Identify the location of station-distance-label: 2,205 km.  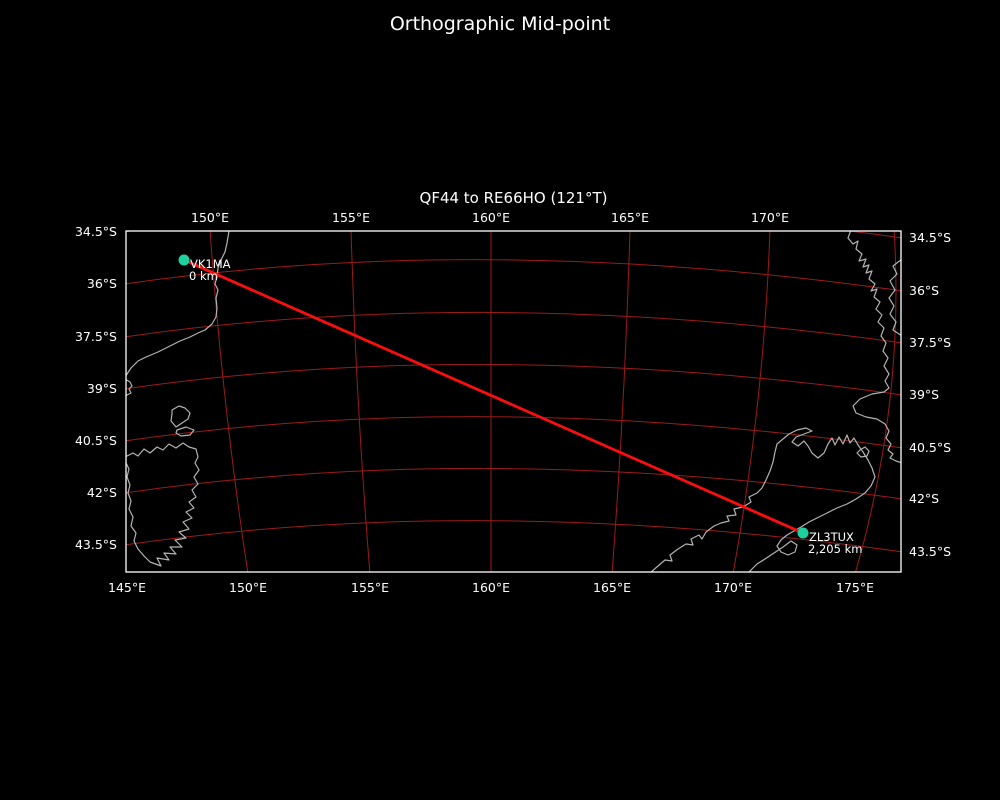
(835, 549).